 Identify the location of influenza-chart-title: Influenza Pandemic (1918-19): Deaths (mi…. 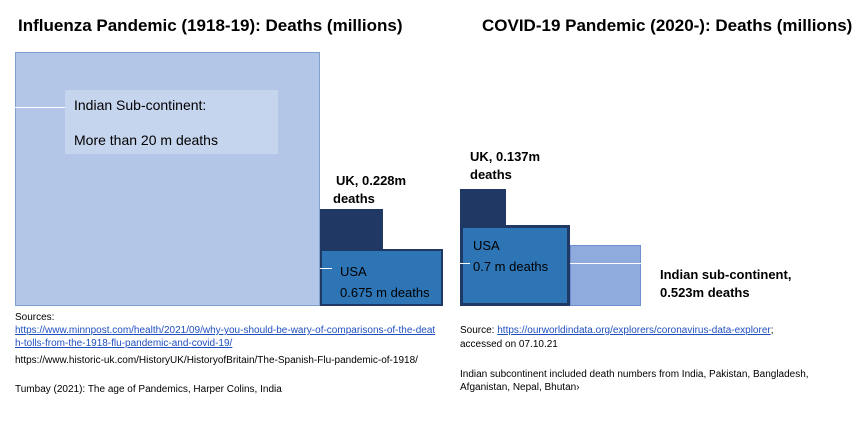
(210, 25).